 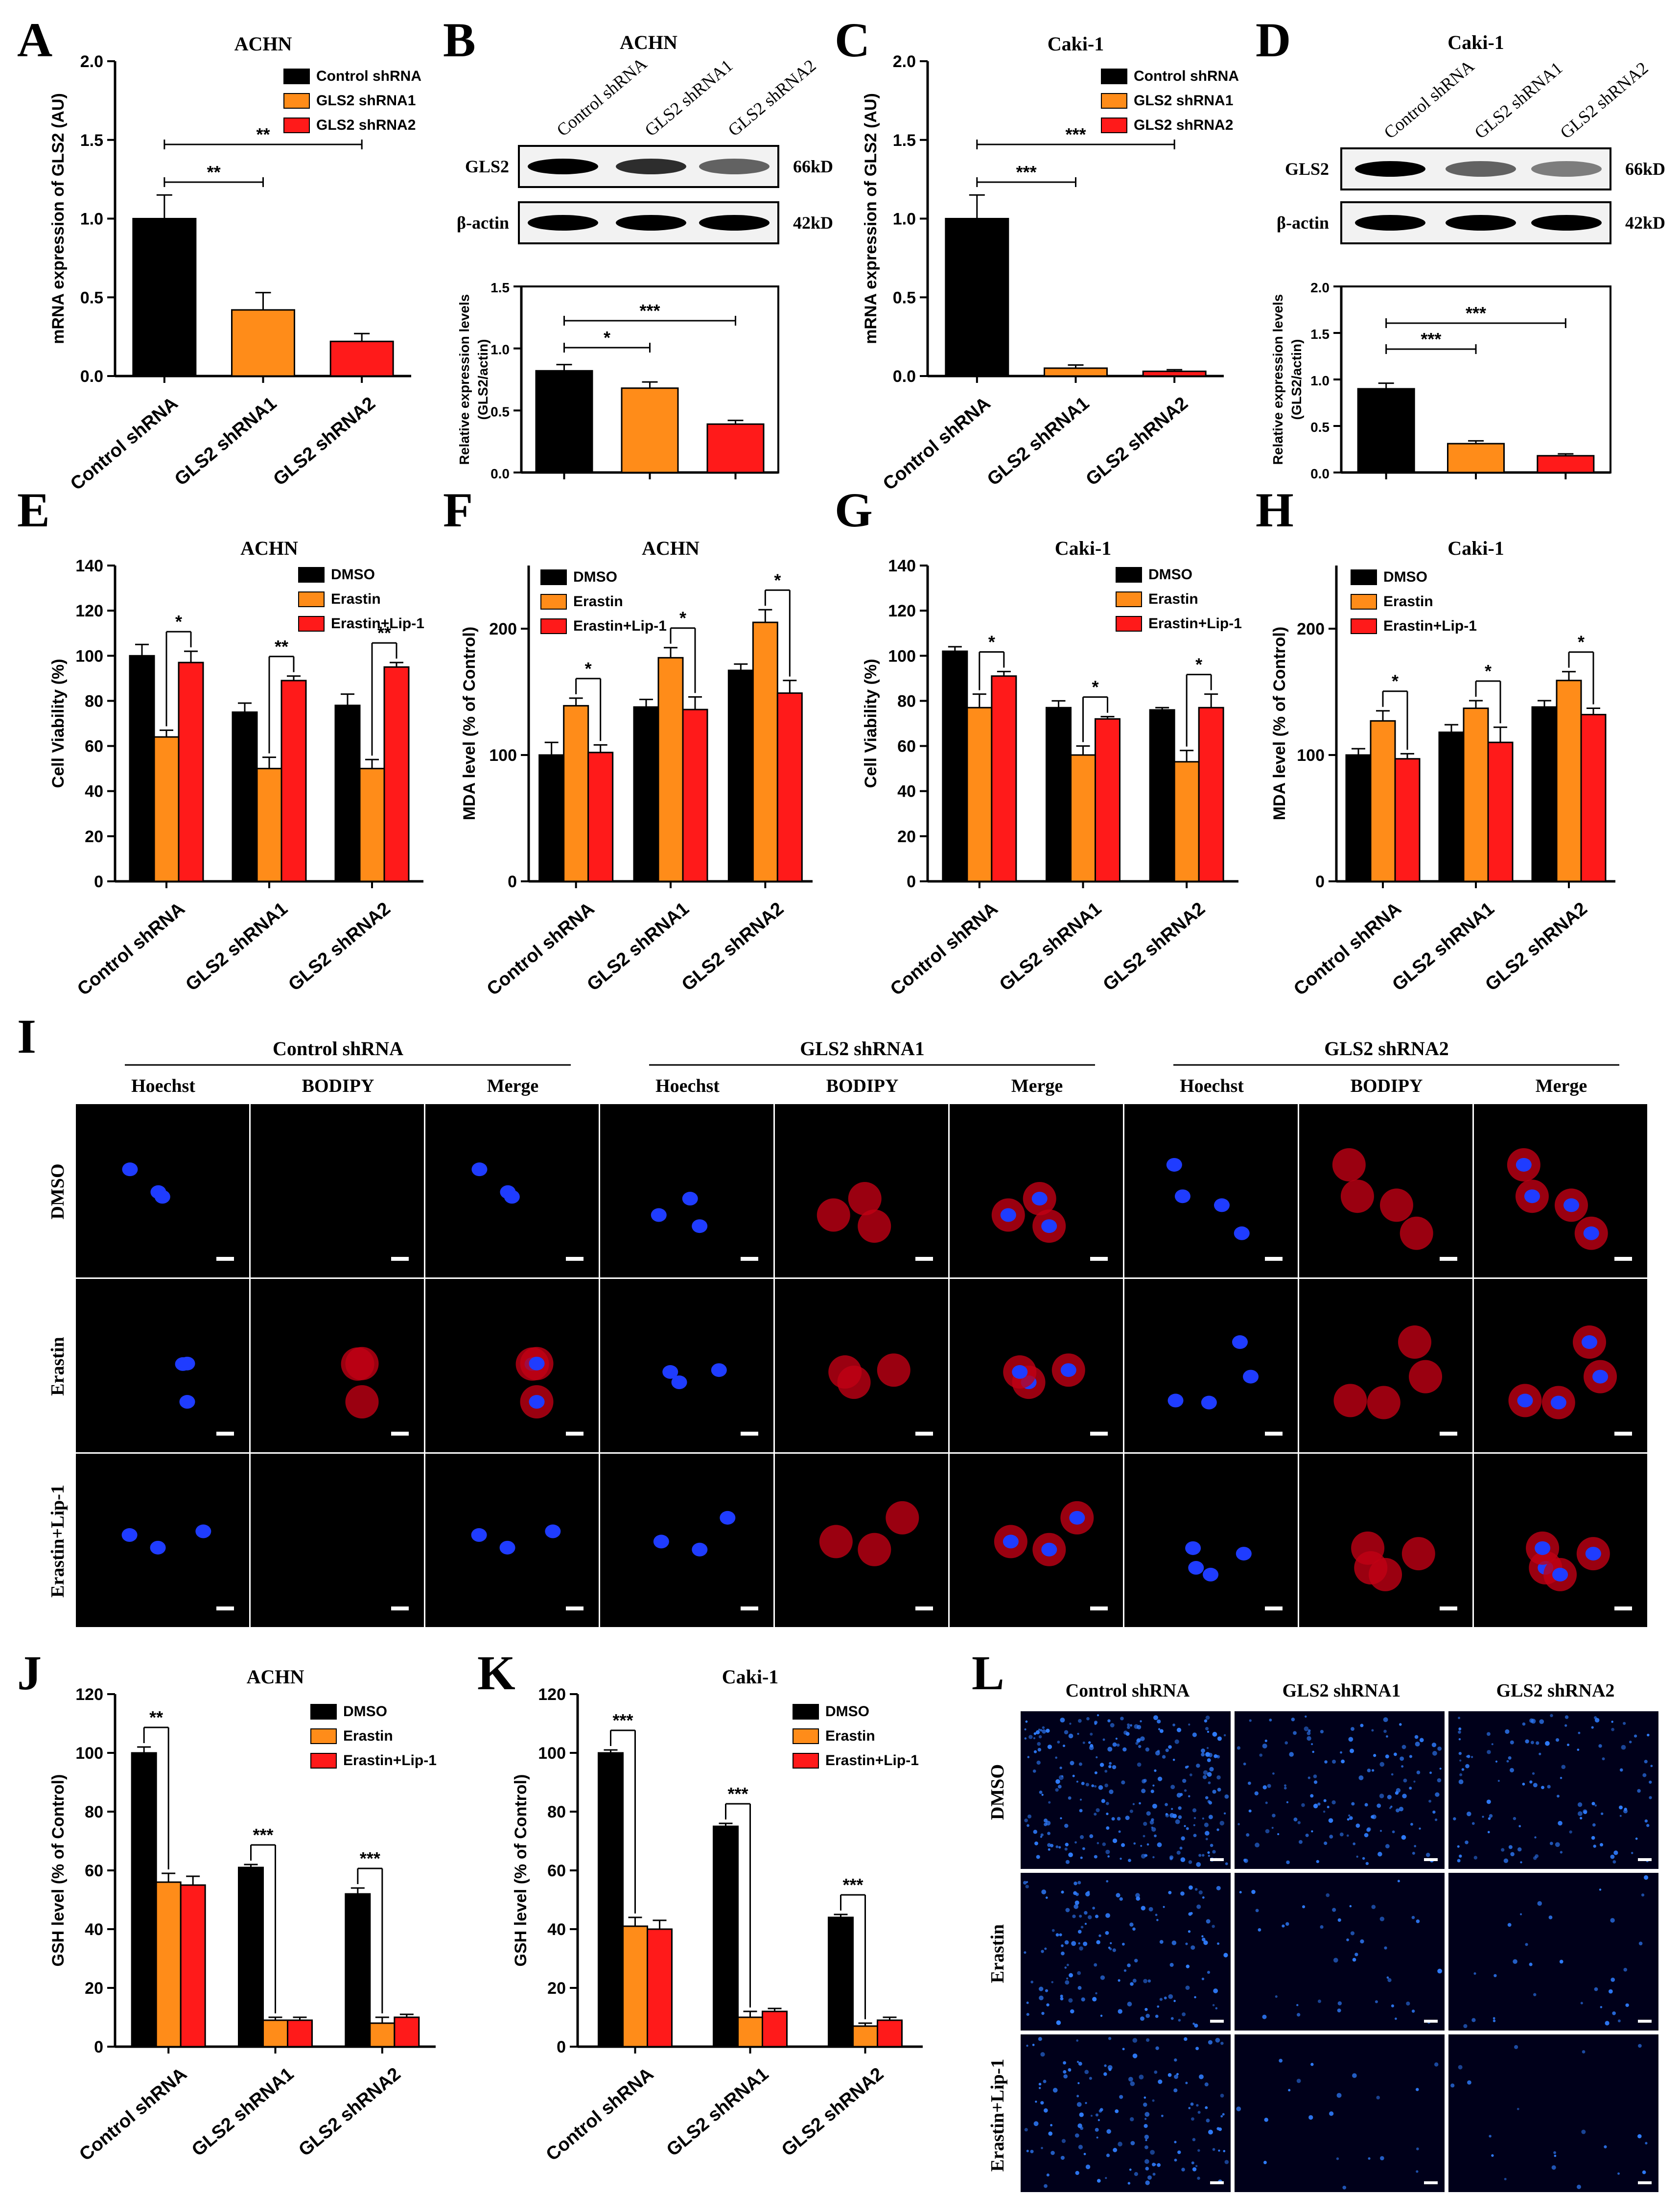 I want to click on x-tick-label: Control shRNA, so click(x=541, y=949).